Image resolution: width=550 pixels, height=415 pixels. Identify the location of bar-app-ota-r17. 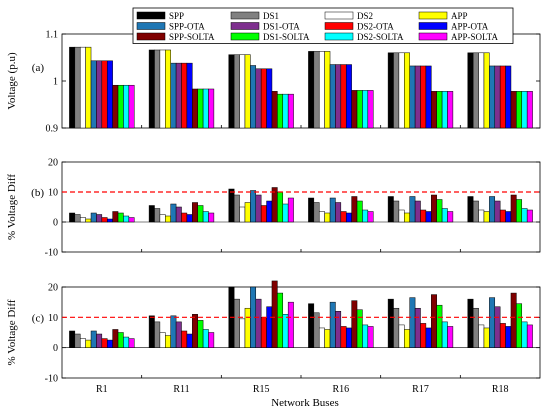
(428, 337).